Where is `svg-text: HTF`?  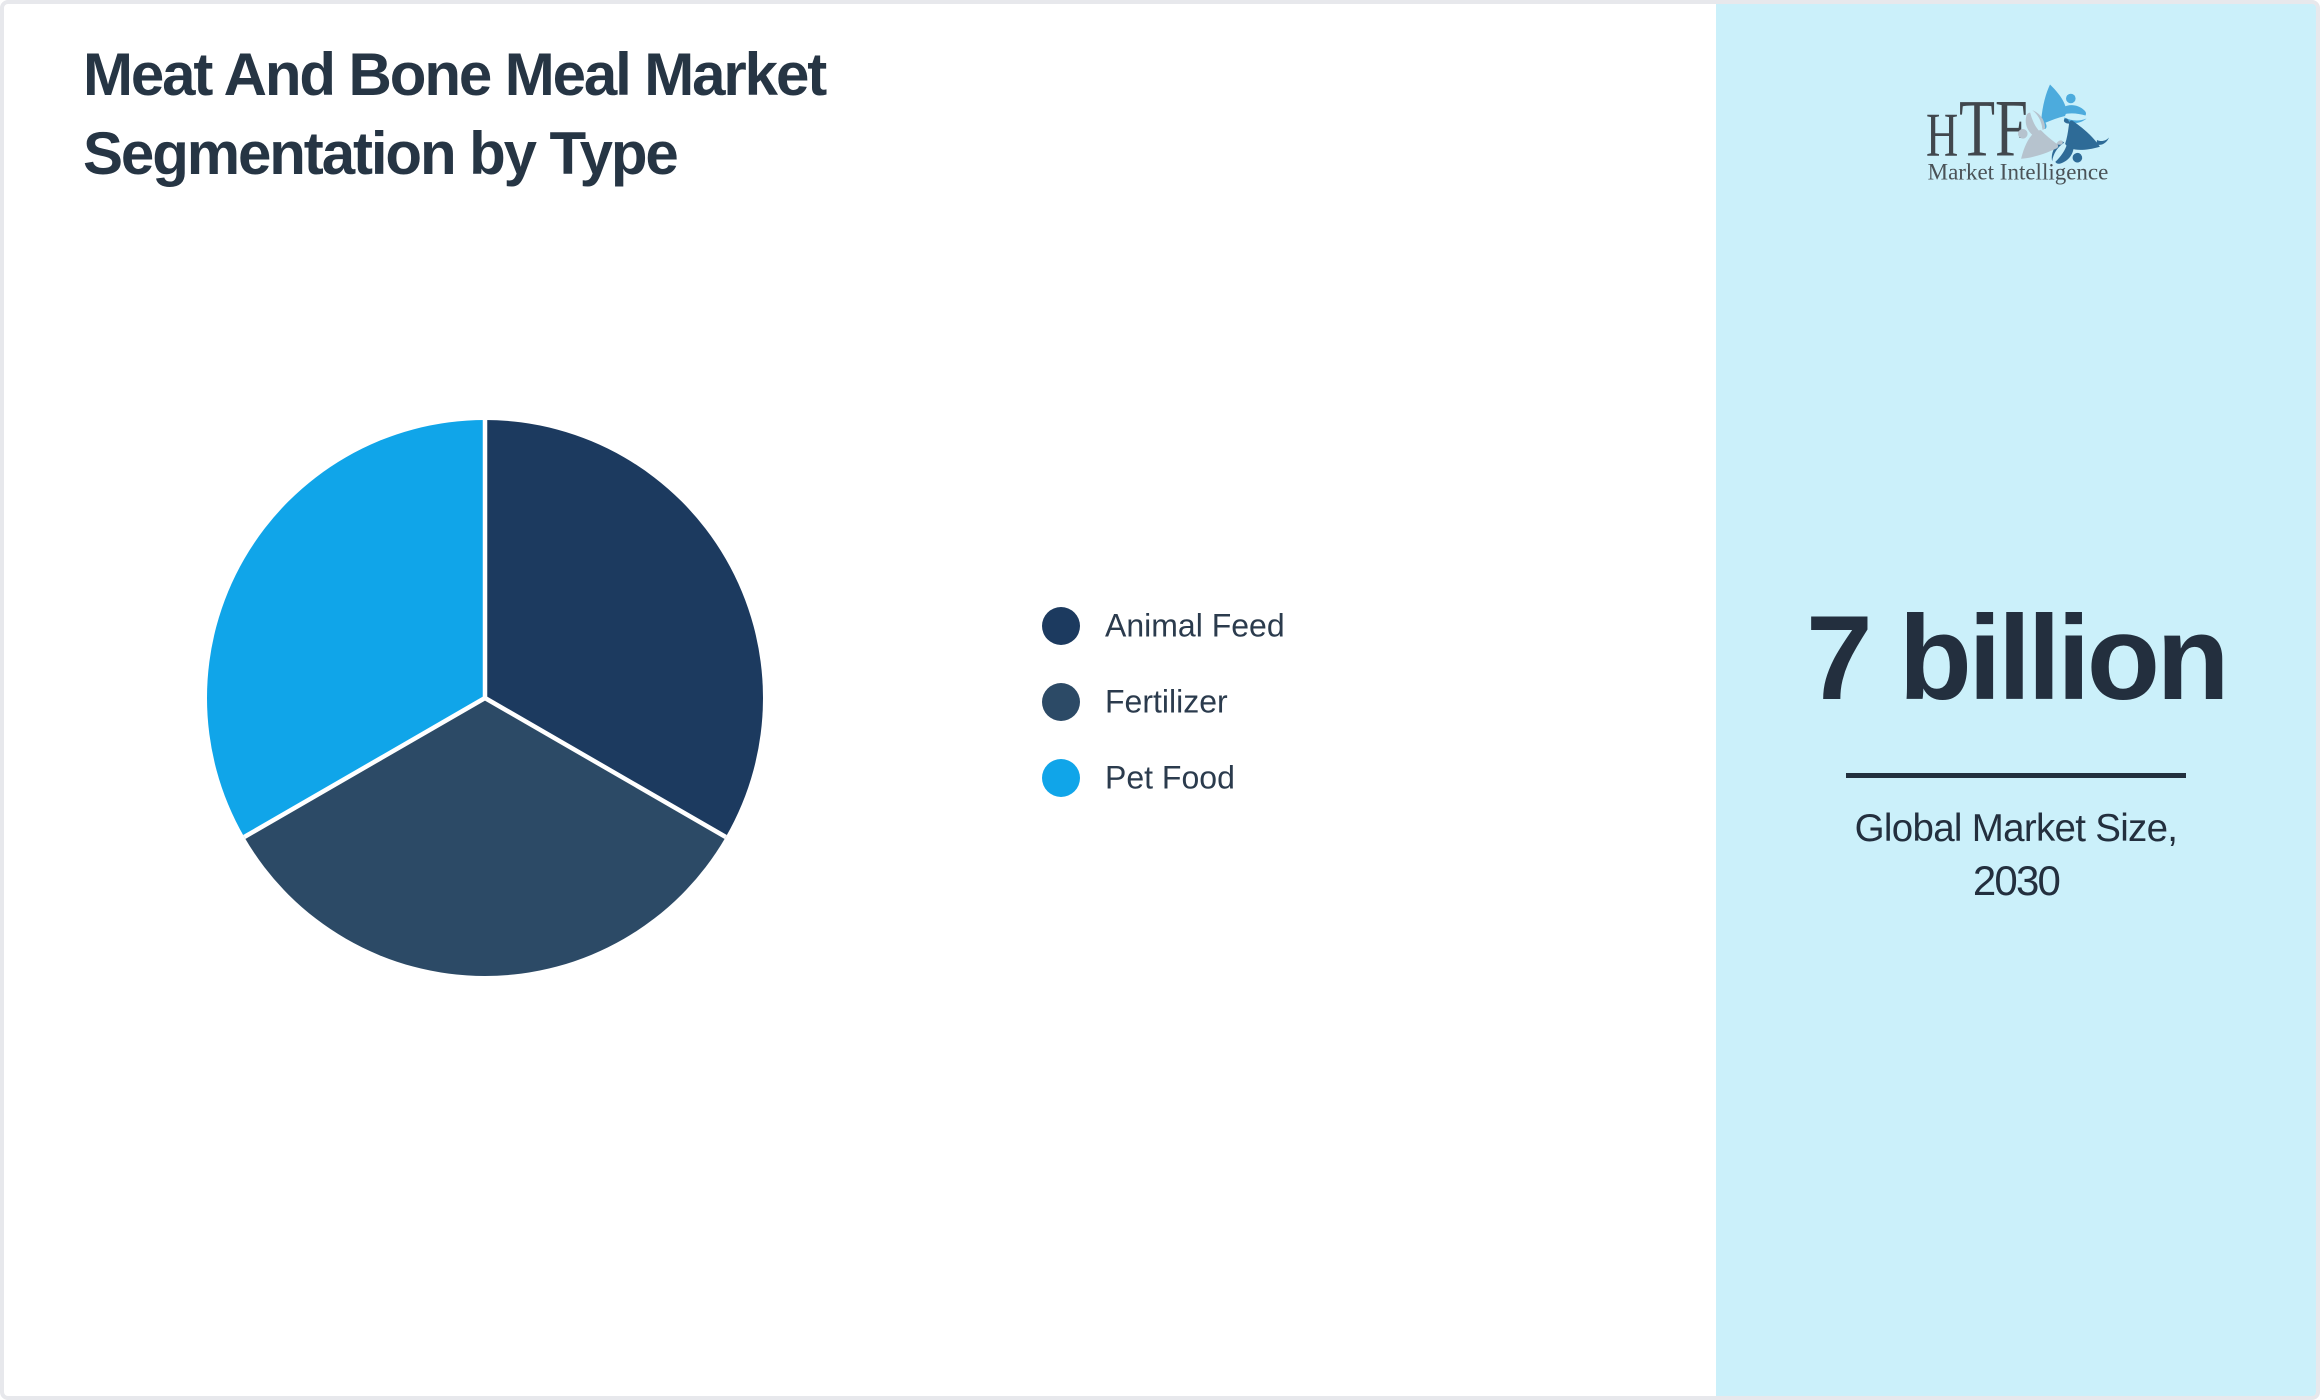 svg-text: HTF is located at coordinates (1977, 128).